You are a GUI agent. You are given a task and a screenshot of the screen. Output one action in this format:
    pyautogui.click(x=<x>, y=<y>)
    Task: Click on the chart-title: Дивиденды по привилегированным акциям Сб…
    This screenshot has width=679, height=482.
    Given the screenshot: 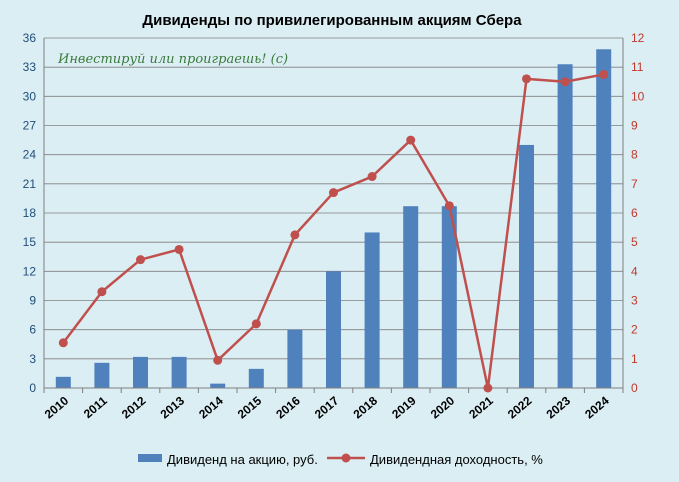 What is the action you would take?
    pyautogui.click(x=332, y=20)
    